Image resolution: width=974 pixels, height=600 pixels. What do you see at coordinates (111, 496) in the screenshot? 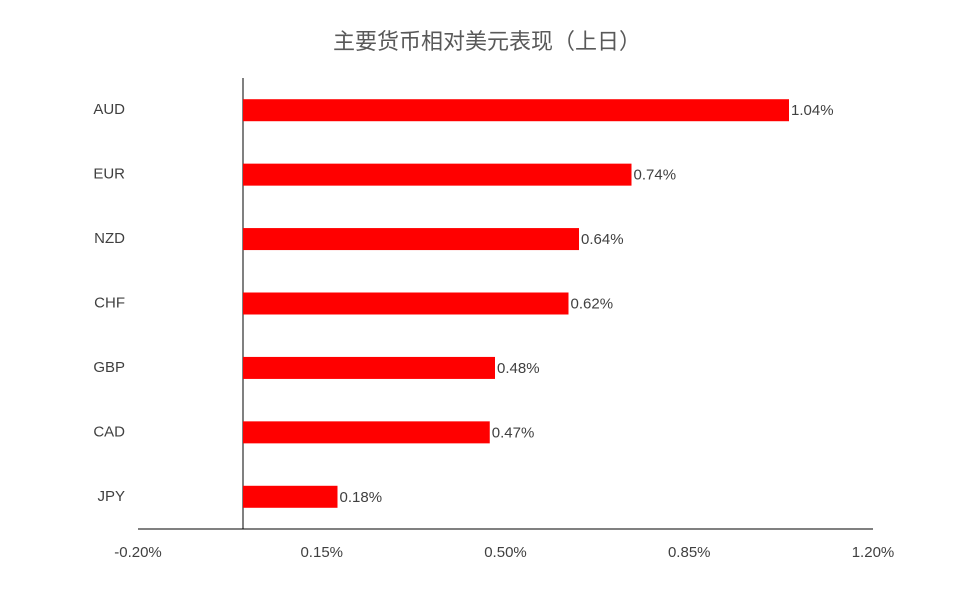
I see `y-tick-label: JPY` at bounding box center [111, 496].